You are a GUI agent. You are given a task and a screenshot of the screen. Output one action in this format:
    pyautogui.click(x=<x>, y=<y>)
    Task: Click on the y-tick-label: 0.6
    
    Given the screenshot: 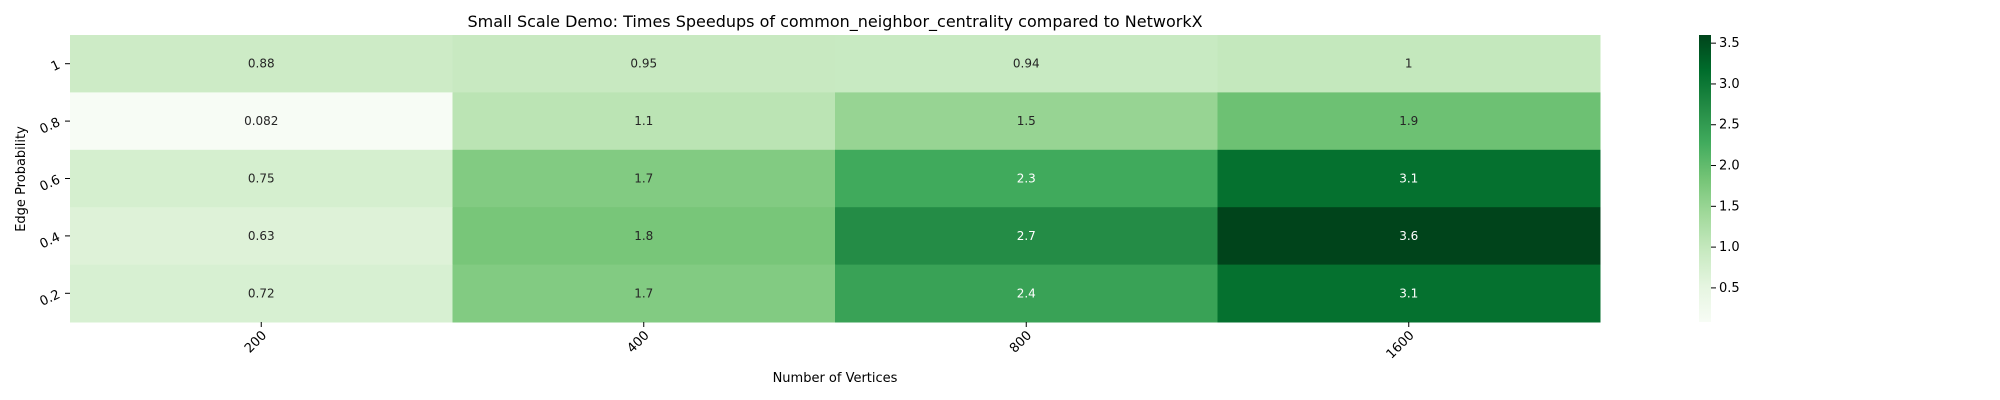 What is the action you would take?
    pyautogui.click(x=50, y=184)
    